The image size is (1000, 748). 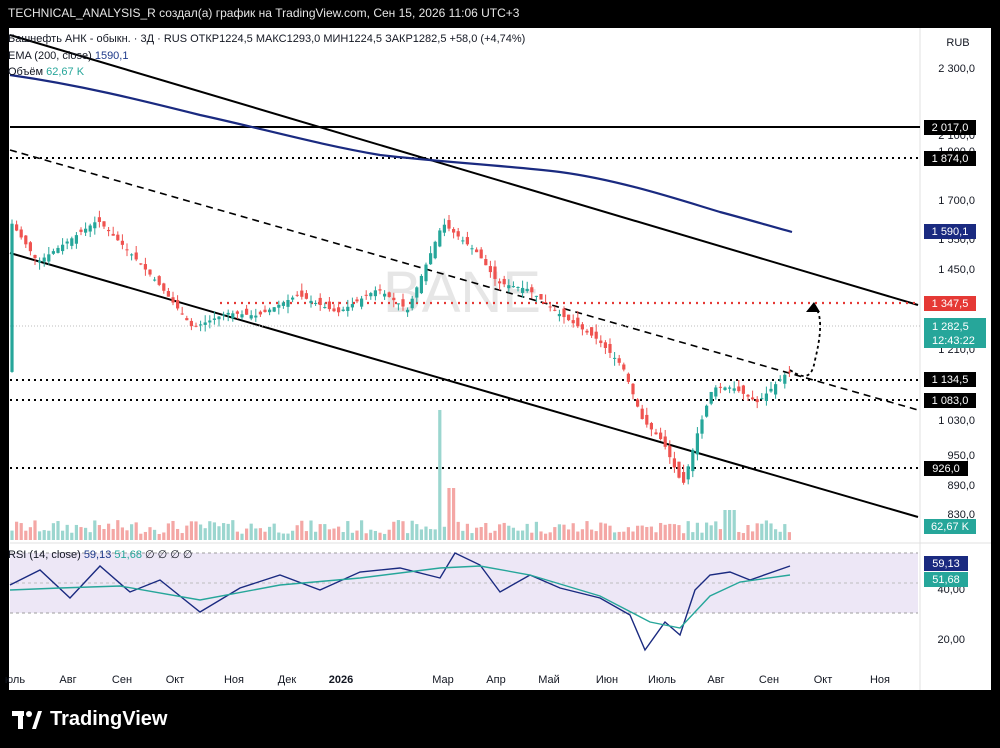 I want to click on ema-legend: EMA (200, close) 1590,1, so click(x=68, y=56).